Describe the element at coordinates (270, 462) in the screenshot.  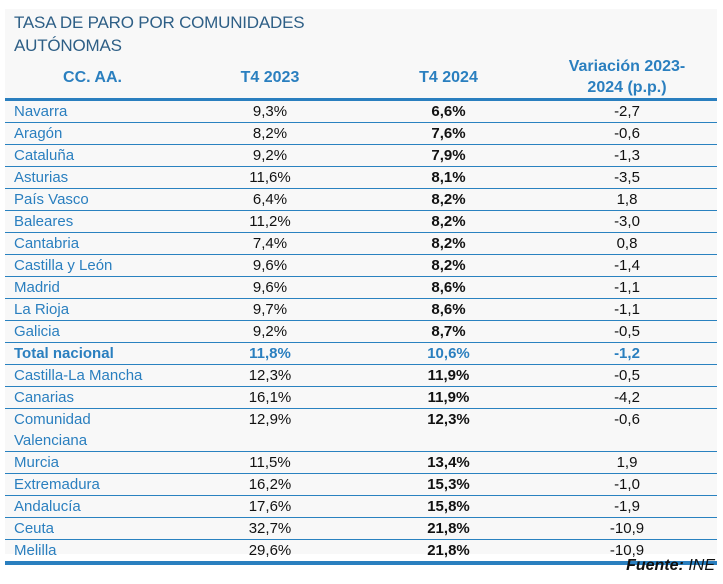
I see `t4-2023-cell: 11,5%` at that location.